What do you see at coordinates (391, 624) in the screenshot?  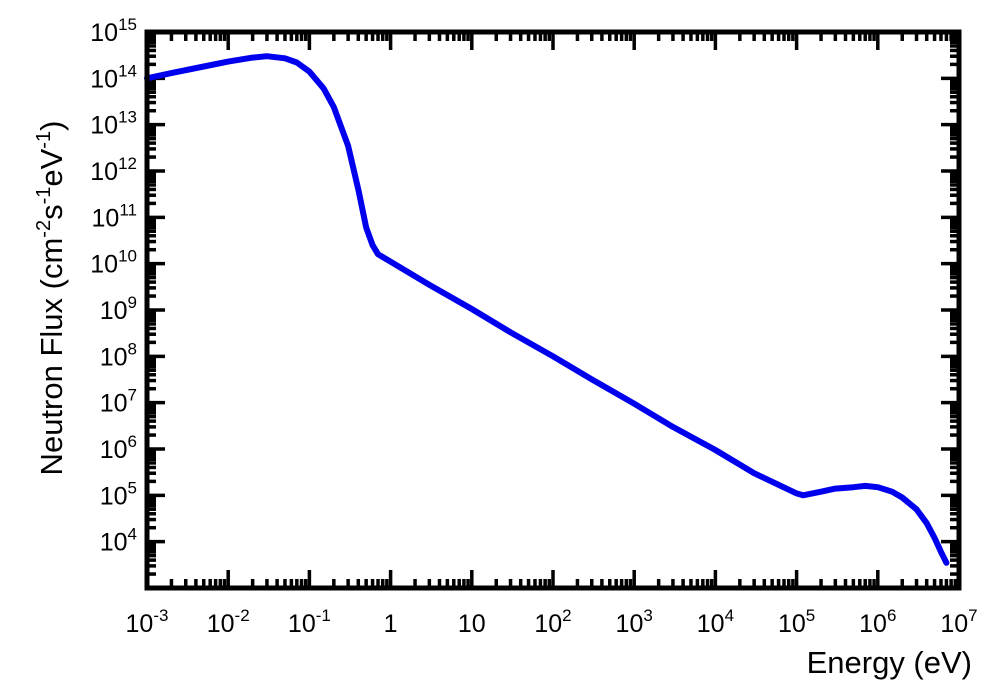 I see `x-tick-label: 1` at bounding box center [391, 624].